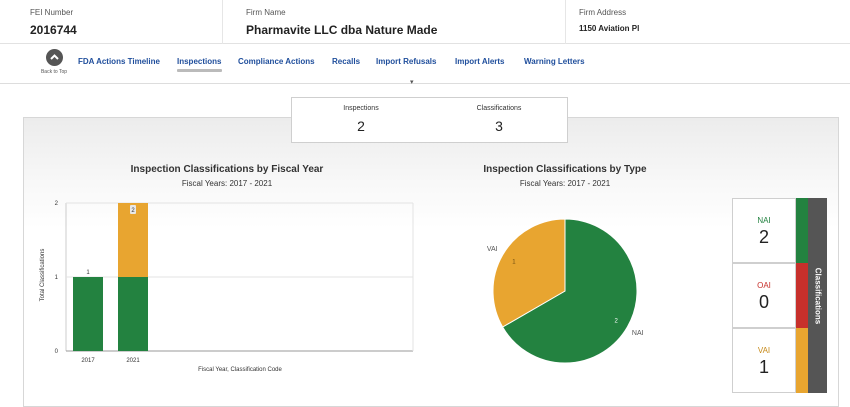 The width and height of the screenshot is (850, 407). Describe the element at coordinates (763, 302) in the screenshot. I see `legend-oai-value: 0` at that location.